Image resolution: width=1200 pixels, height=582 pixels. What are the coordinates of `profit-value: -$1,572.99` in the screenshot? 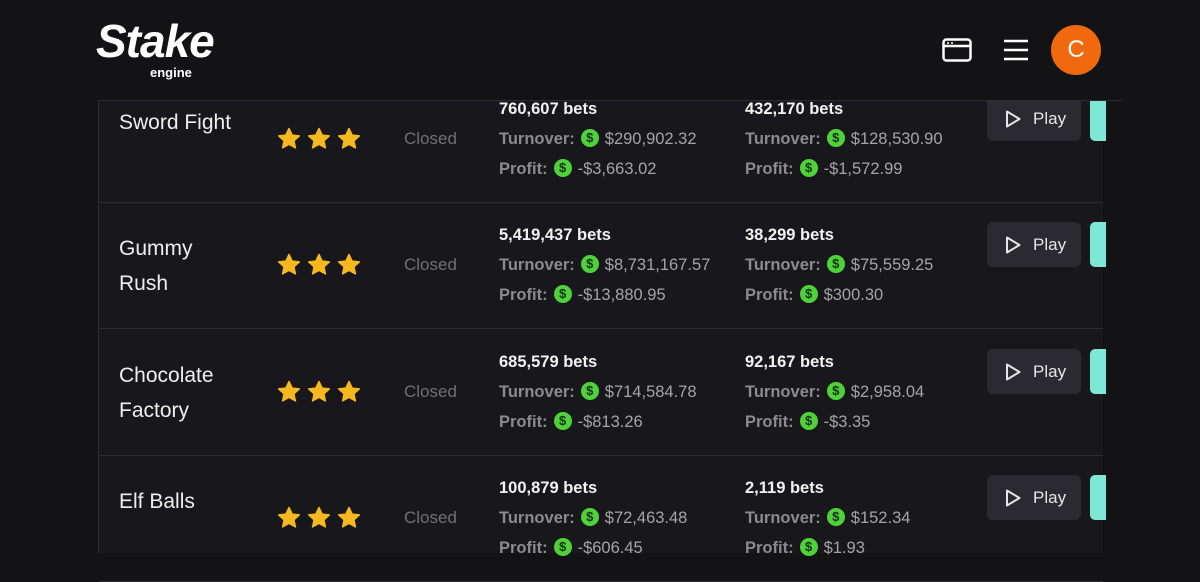 It's located at (863, 168).